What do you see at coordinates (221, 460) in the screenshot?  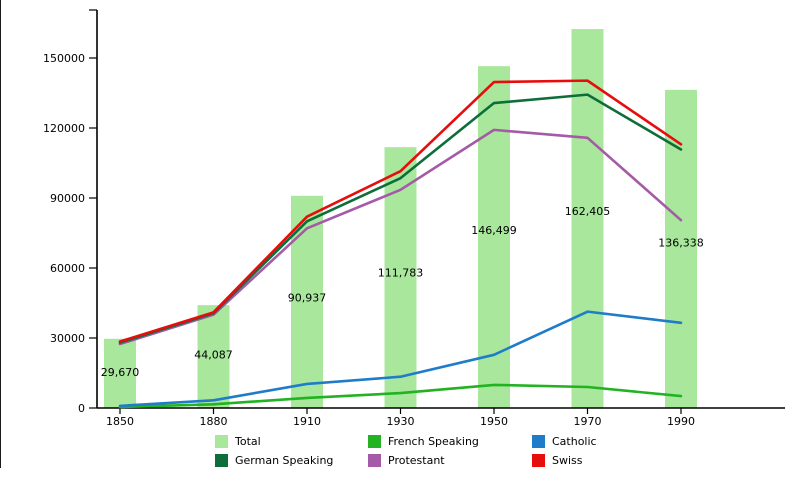 I see `legend-swatch-german-speaking` at bounding box center [221, 460].